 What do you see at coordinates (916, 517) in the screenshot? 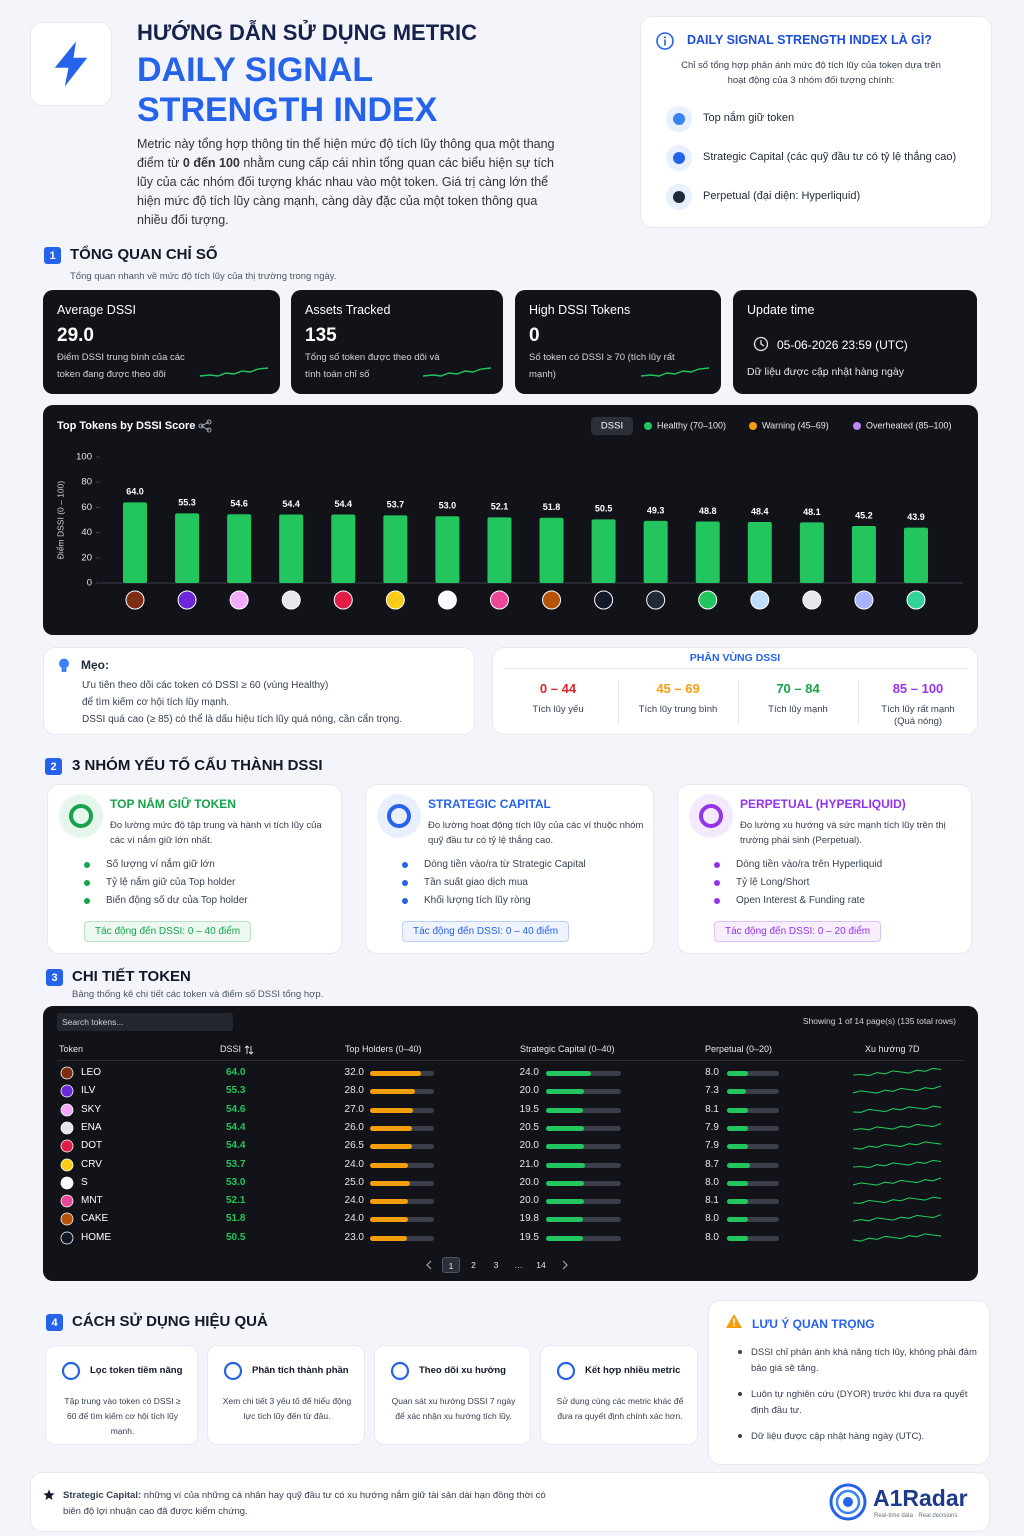
I see `value-label: 43.9` at bounding box center [916, 517].